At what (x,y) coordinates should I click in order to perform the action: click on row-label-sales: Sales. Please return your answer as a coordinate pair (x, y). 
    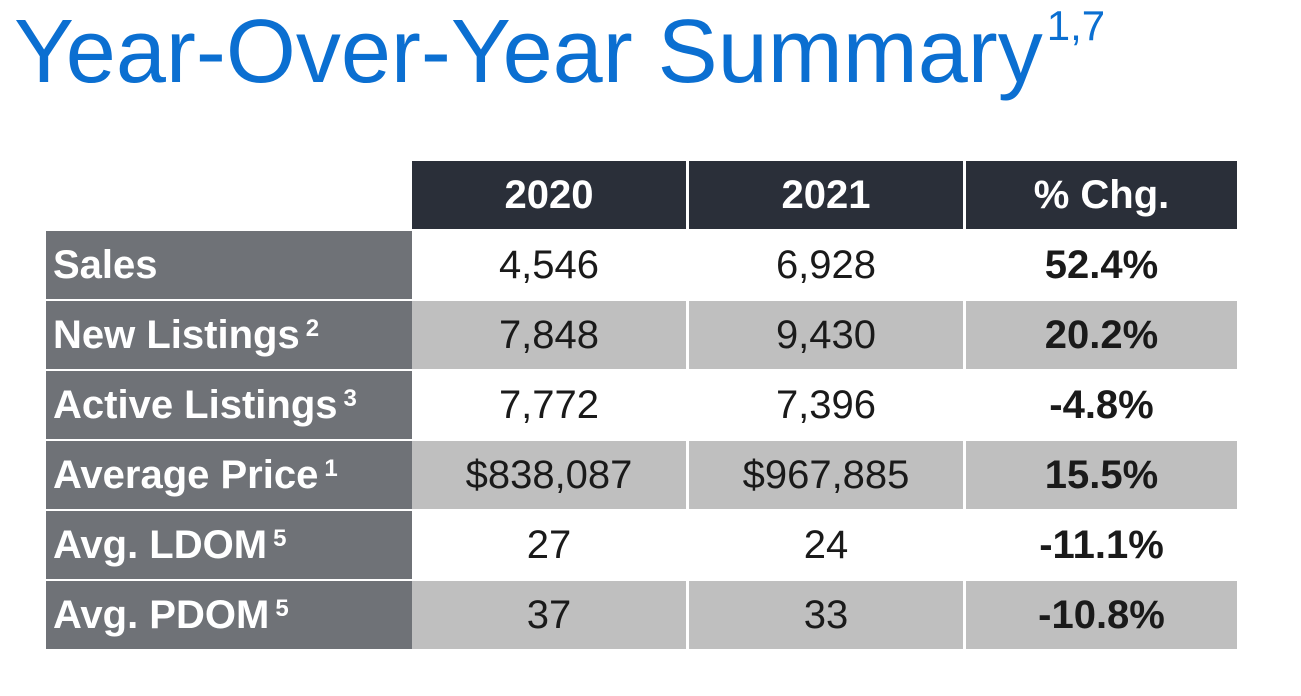
    Looking at the image, I should click on (229, 266).